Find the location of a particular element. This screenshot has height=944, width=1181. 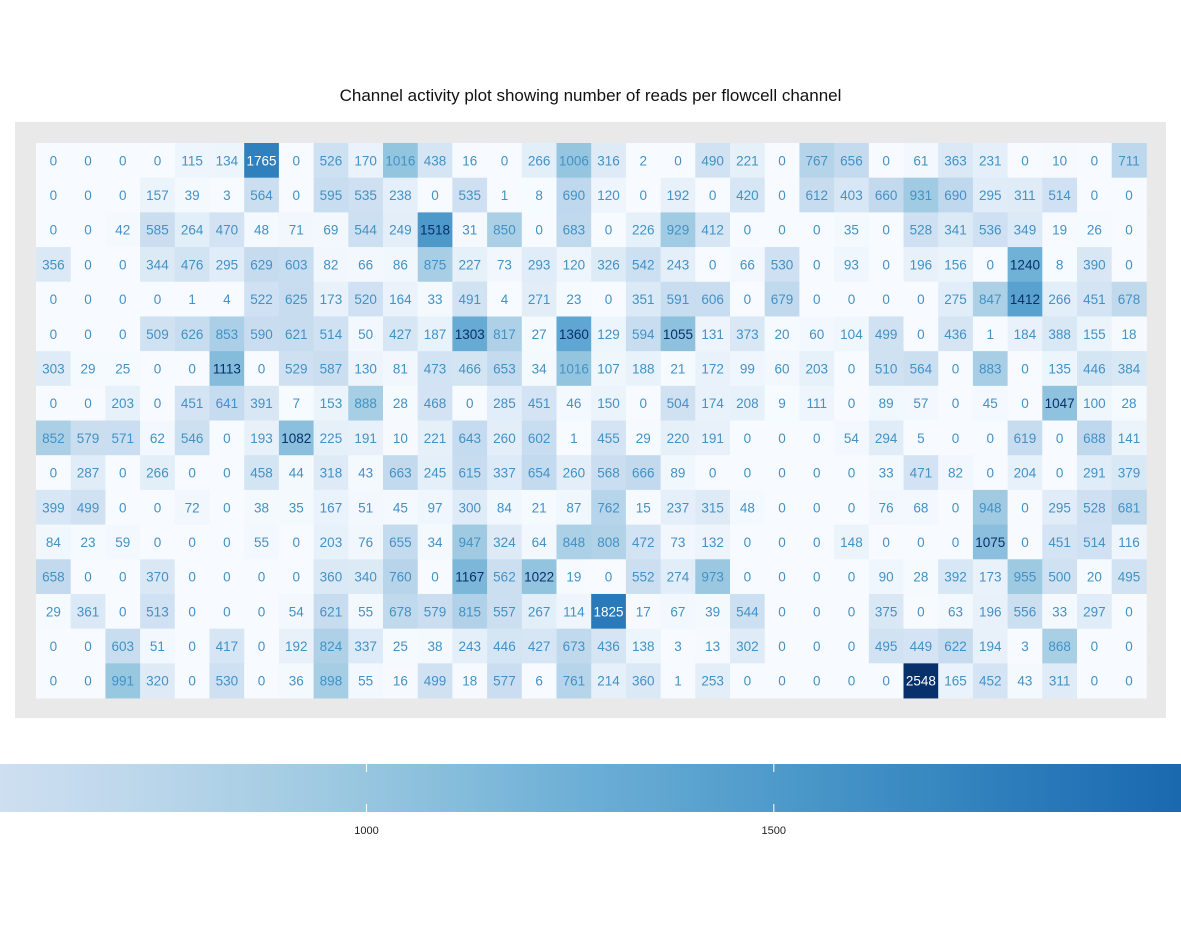

heatmap-cell-label: 455 is located at coordinates (608, 438).